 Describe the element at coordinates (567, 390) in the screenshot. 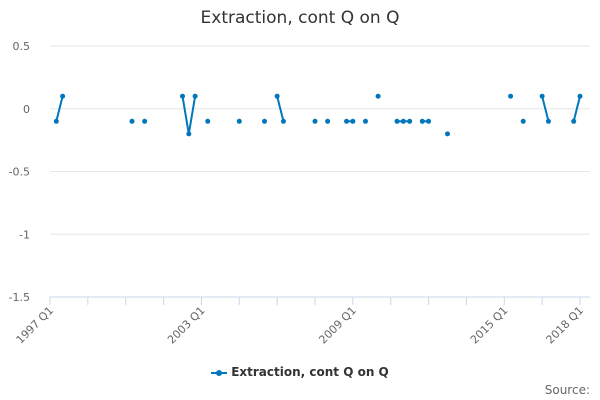

I see `source-label: Source:` at that location.